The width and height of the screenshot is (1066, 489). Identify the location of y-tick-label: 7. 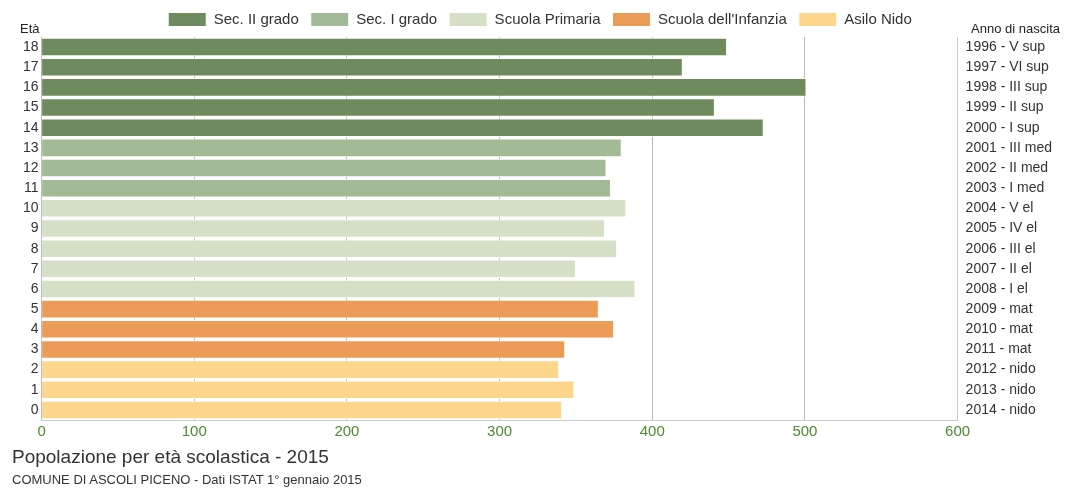
(34, 267).